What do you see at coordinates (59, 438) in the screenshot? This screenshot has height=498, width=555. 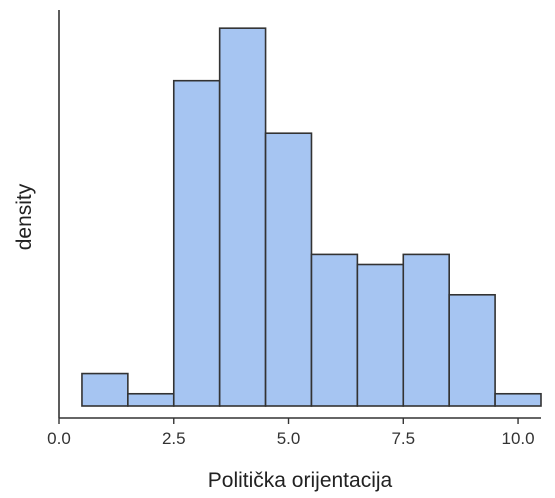 I see `x-tick-label-1: 0.0` at bounding box center [59, 438].